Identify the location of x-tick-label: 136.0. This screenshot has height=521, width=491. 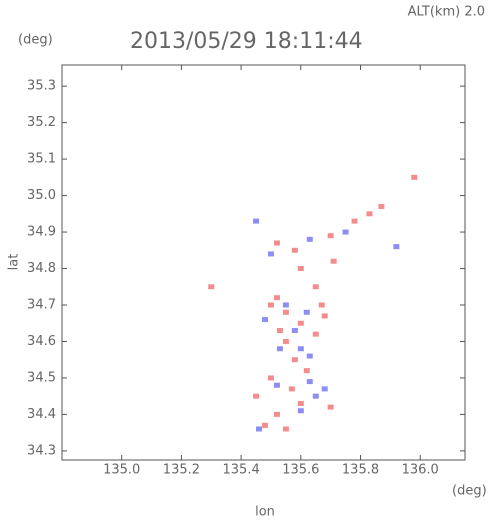
(420, 470).